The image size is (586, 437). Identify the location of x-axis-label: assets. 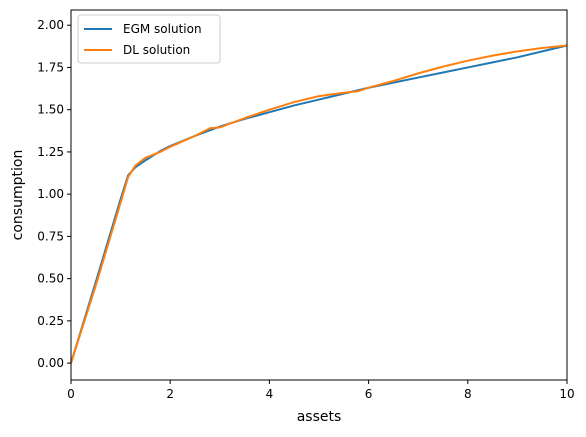
(319, 417).